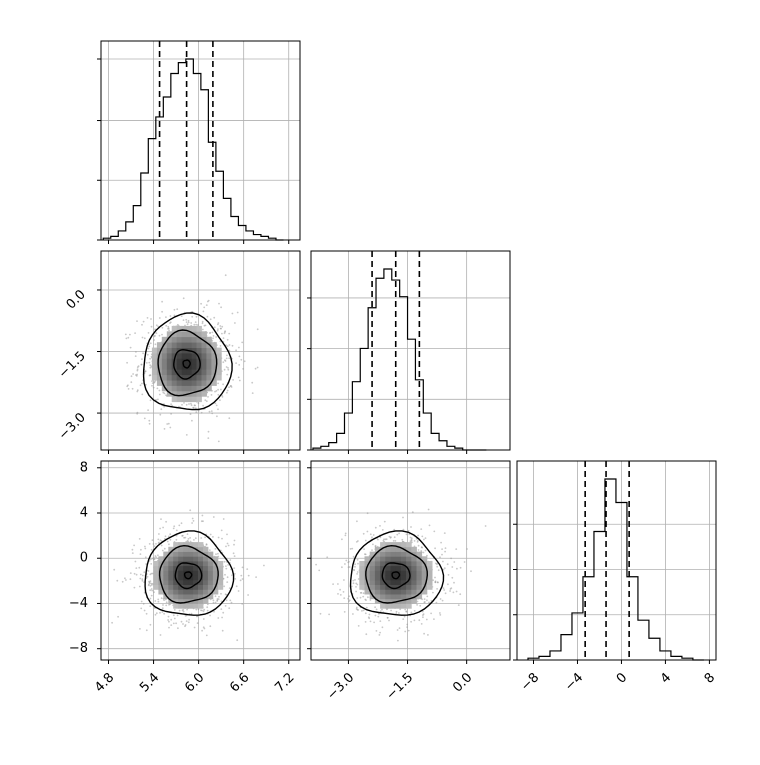 The width and height of the screenshot is (760, 765). Describe the element at coordinates (396, 575) in the screenshot. I see `panel-r2-c1-density` at that location.